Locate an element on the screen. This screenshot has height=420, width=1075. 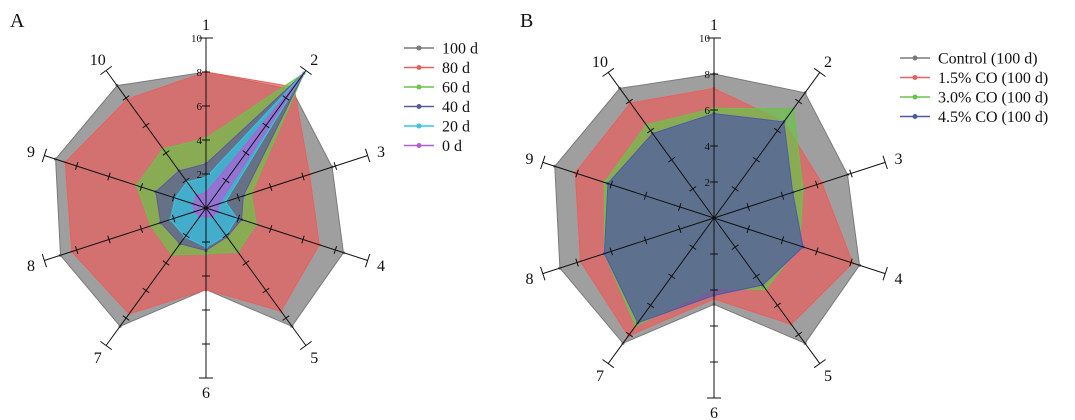
legend-item-3: 3.0% CO (100 d) is located at coordinates (974, 98).